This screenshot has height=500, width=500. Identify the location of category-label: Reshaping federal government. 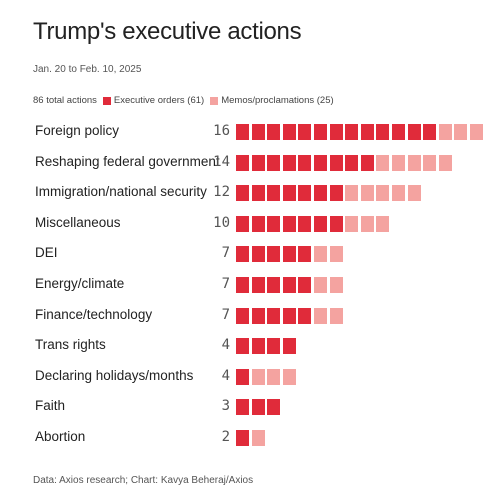
(127, 161).